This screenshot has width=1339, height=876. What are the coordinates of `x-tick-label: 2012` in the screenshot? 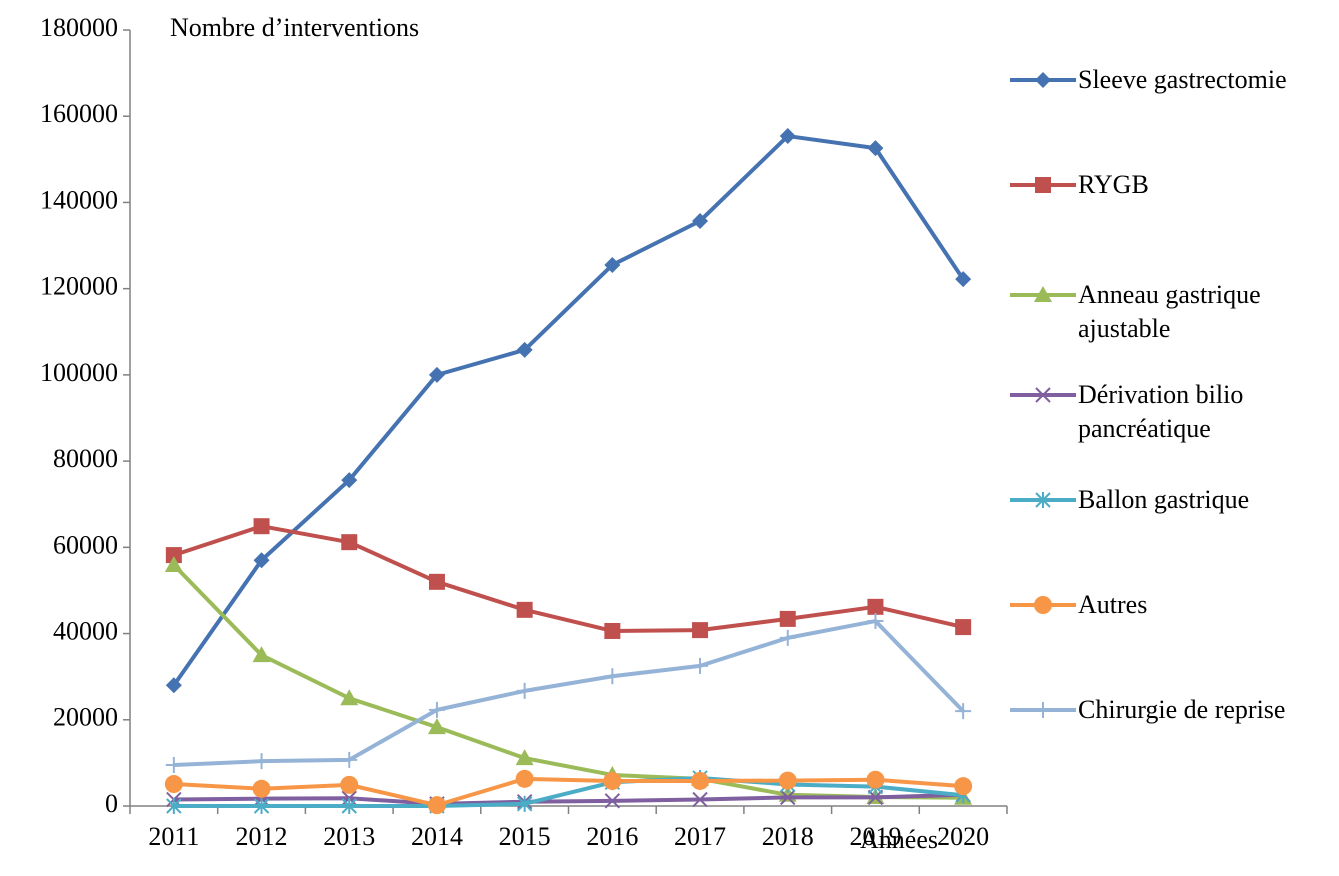 It's located at (262, 836).